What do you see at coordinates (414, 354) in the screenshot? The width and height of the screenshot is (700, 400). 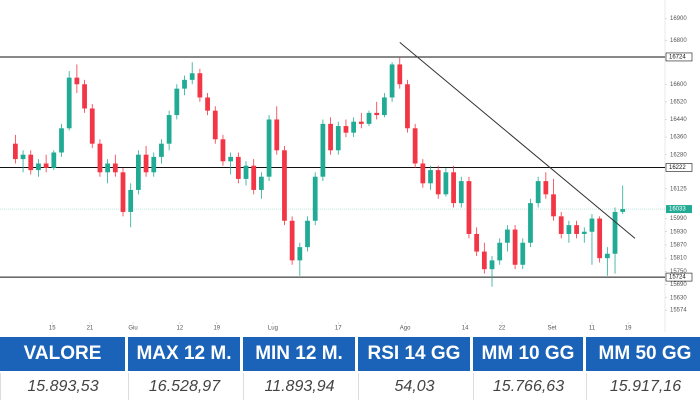 I see `table-header: RSI 14 GG` at bounding box center [414, 354].